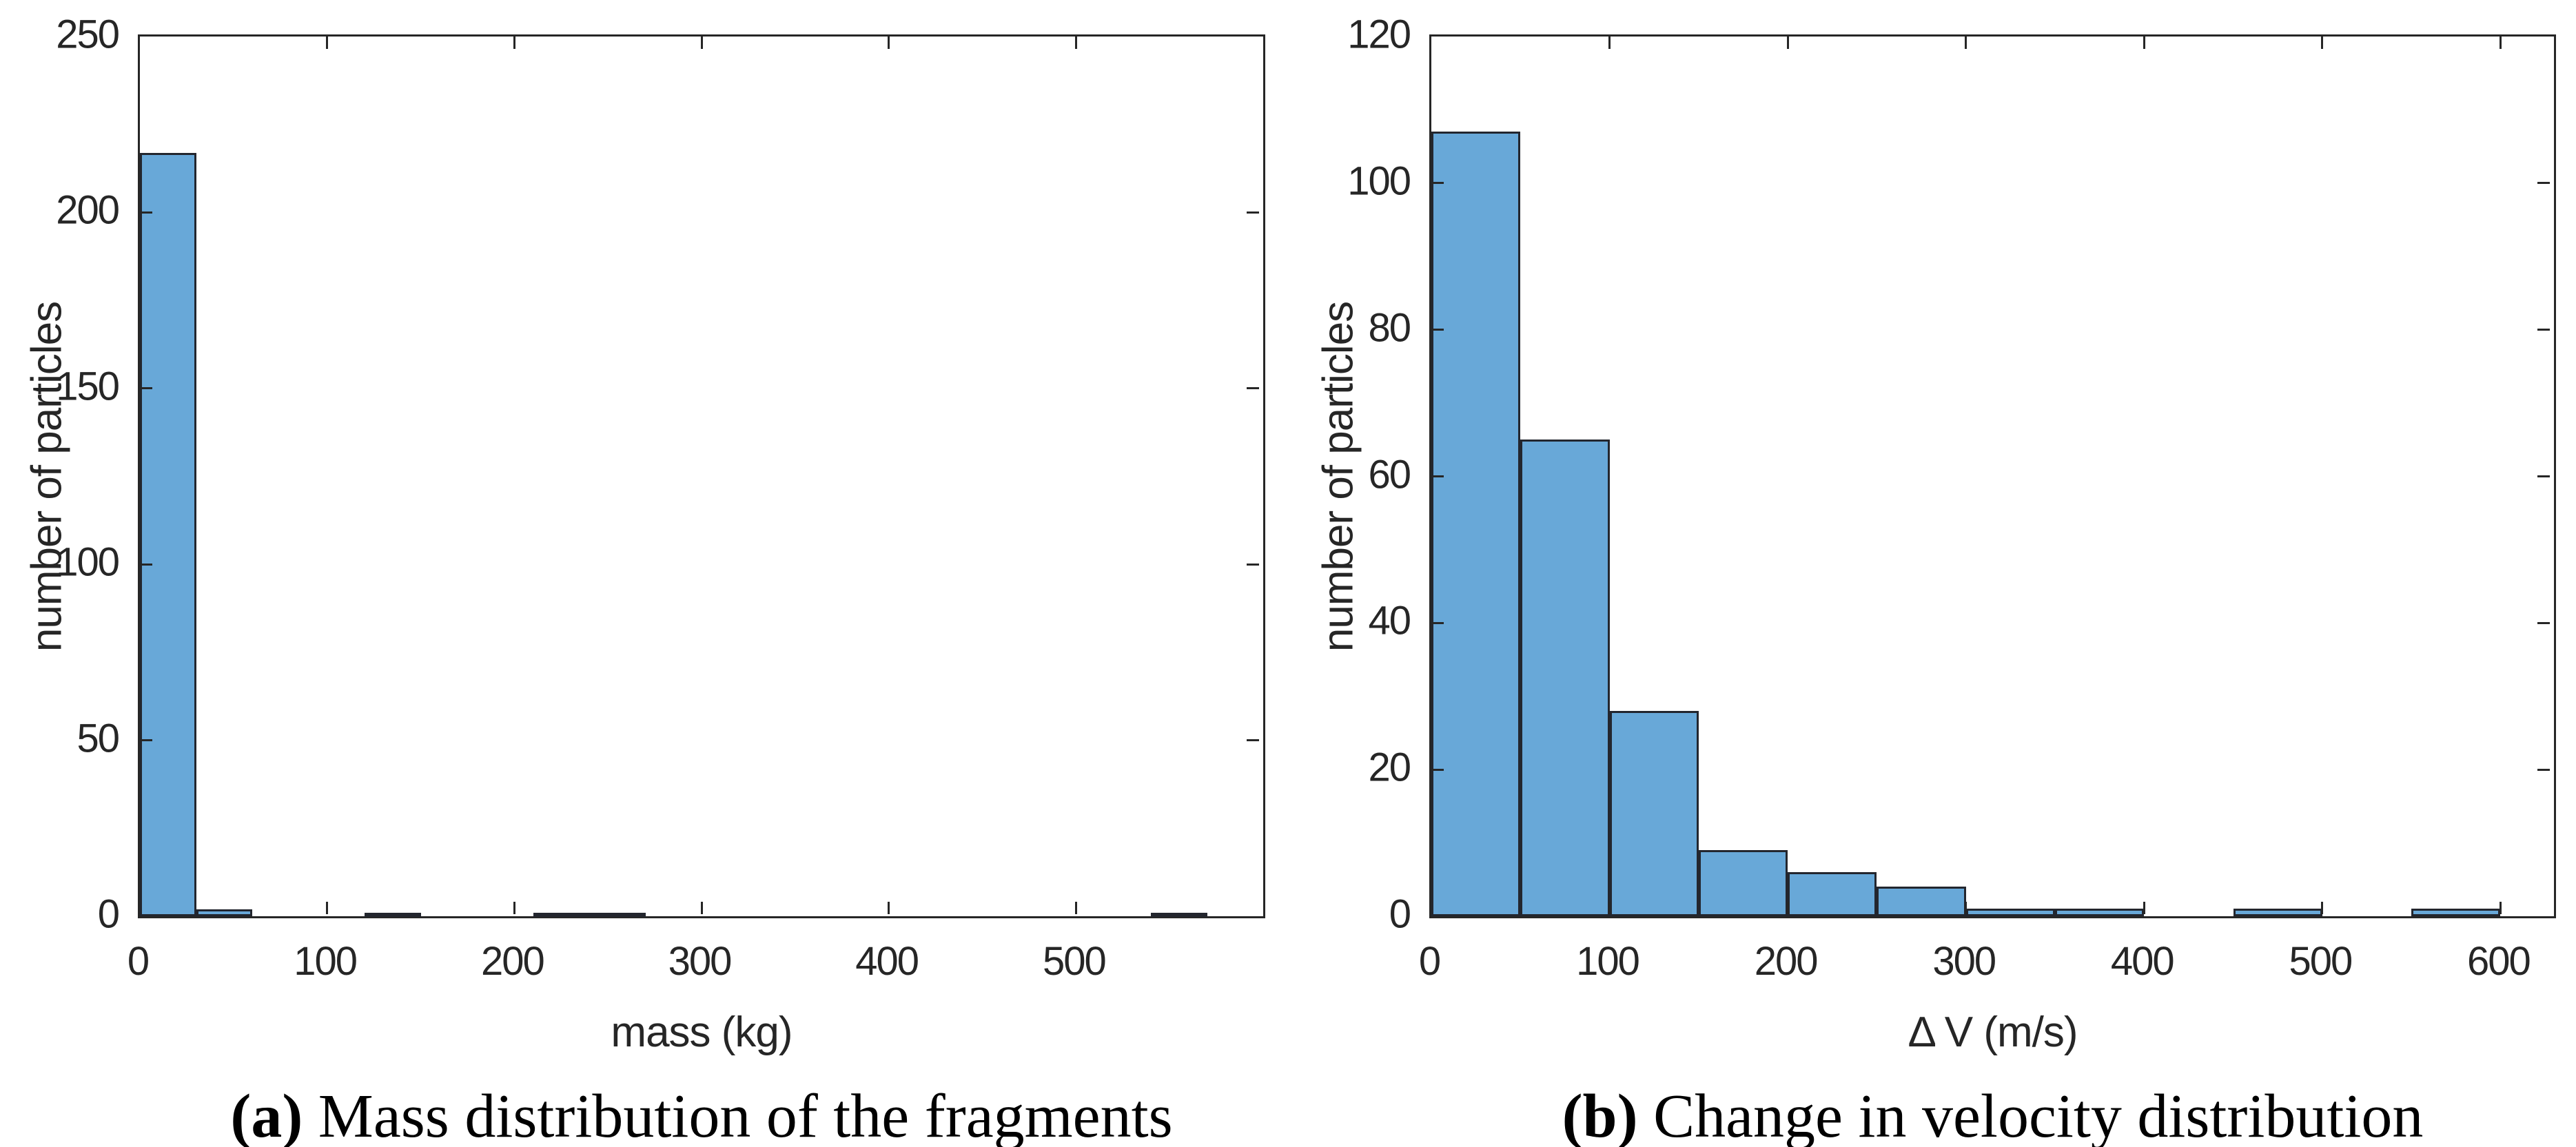  Describe the element at coordinates (1600, 1114) in the screenshot. I see `caption-b-label: (b)` at that location.